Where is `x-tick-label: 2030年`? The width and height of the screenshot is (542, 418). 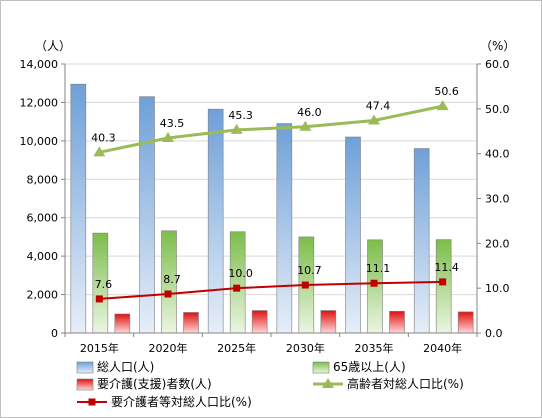
x-tick-label: 2030年 is located at coordinates (305, 348).